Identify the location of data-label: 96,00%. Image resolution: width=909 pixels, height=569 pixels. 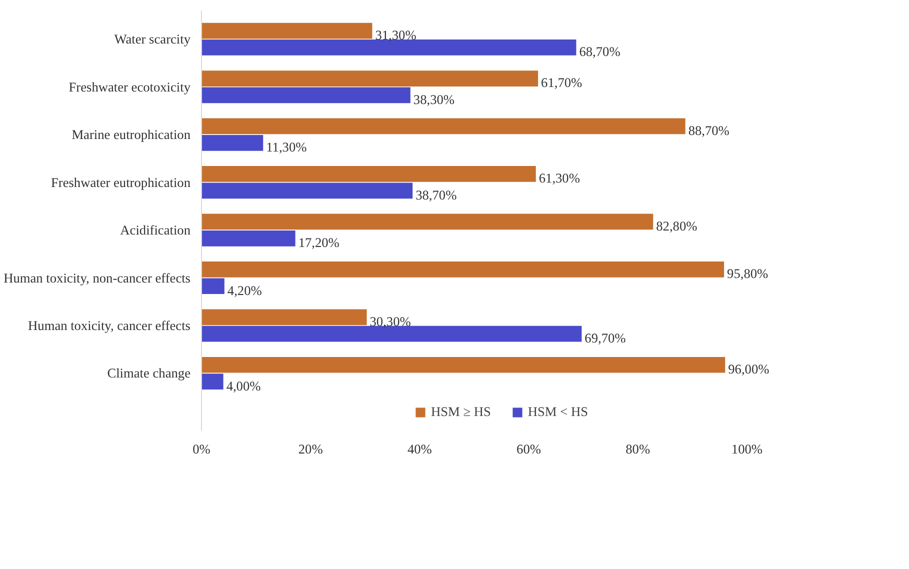
(749, 369).